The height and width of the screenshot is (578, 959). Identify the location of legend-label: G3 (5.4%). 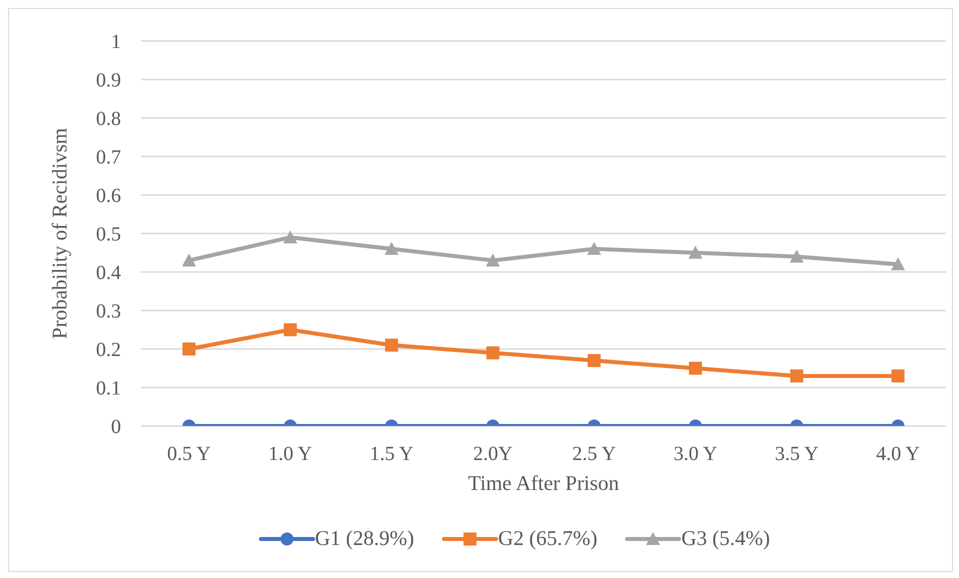
(725, 538).